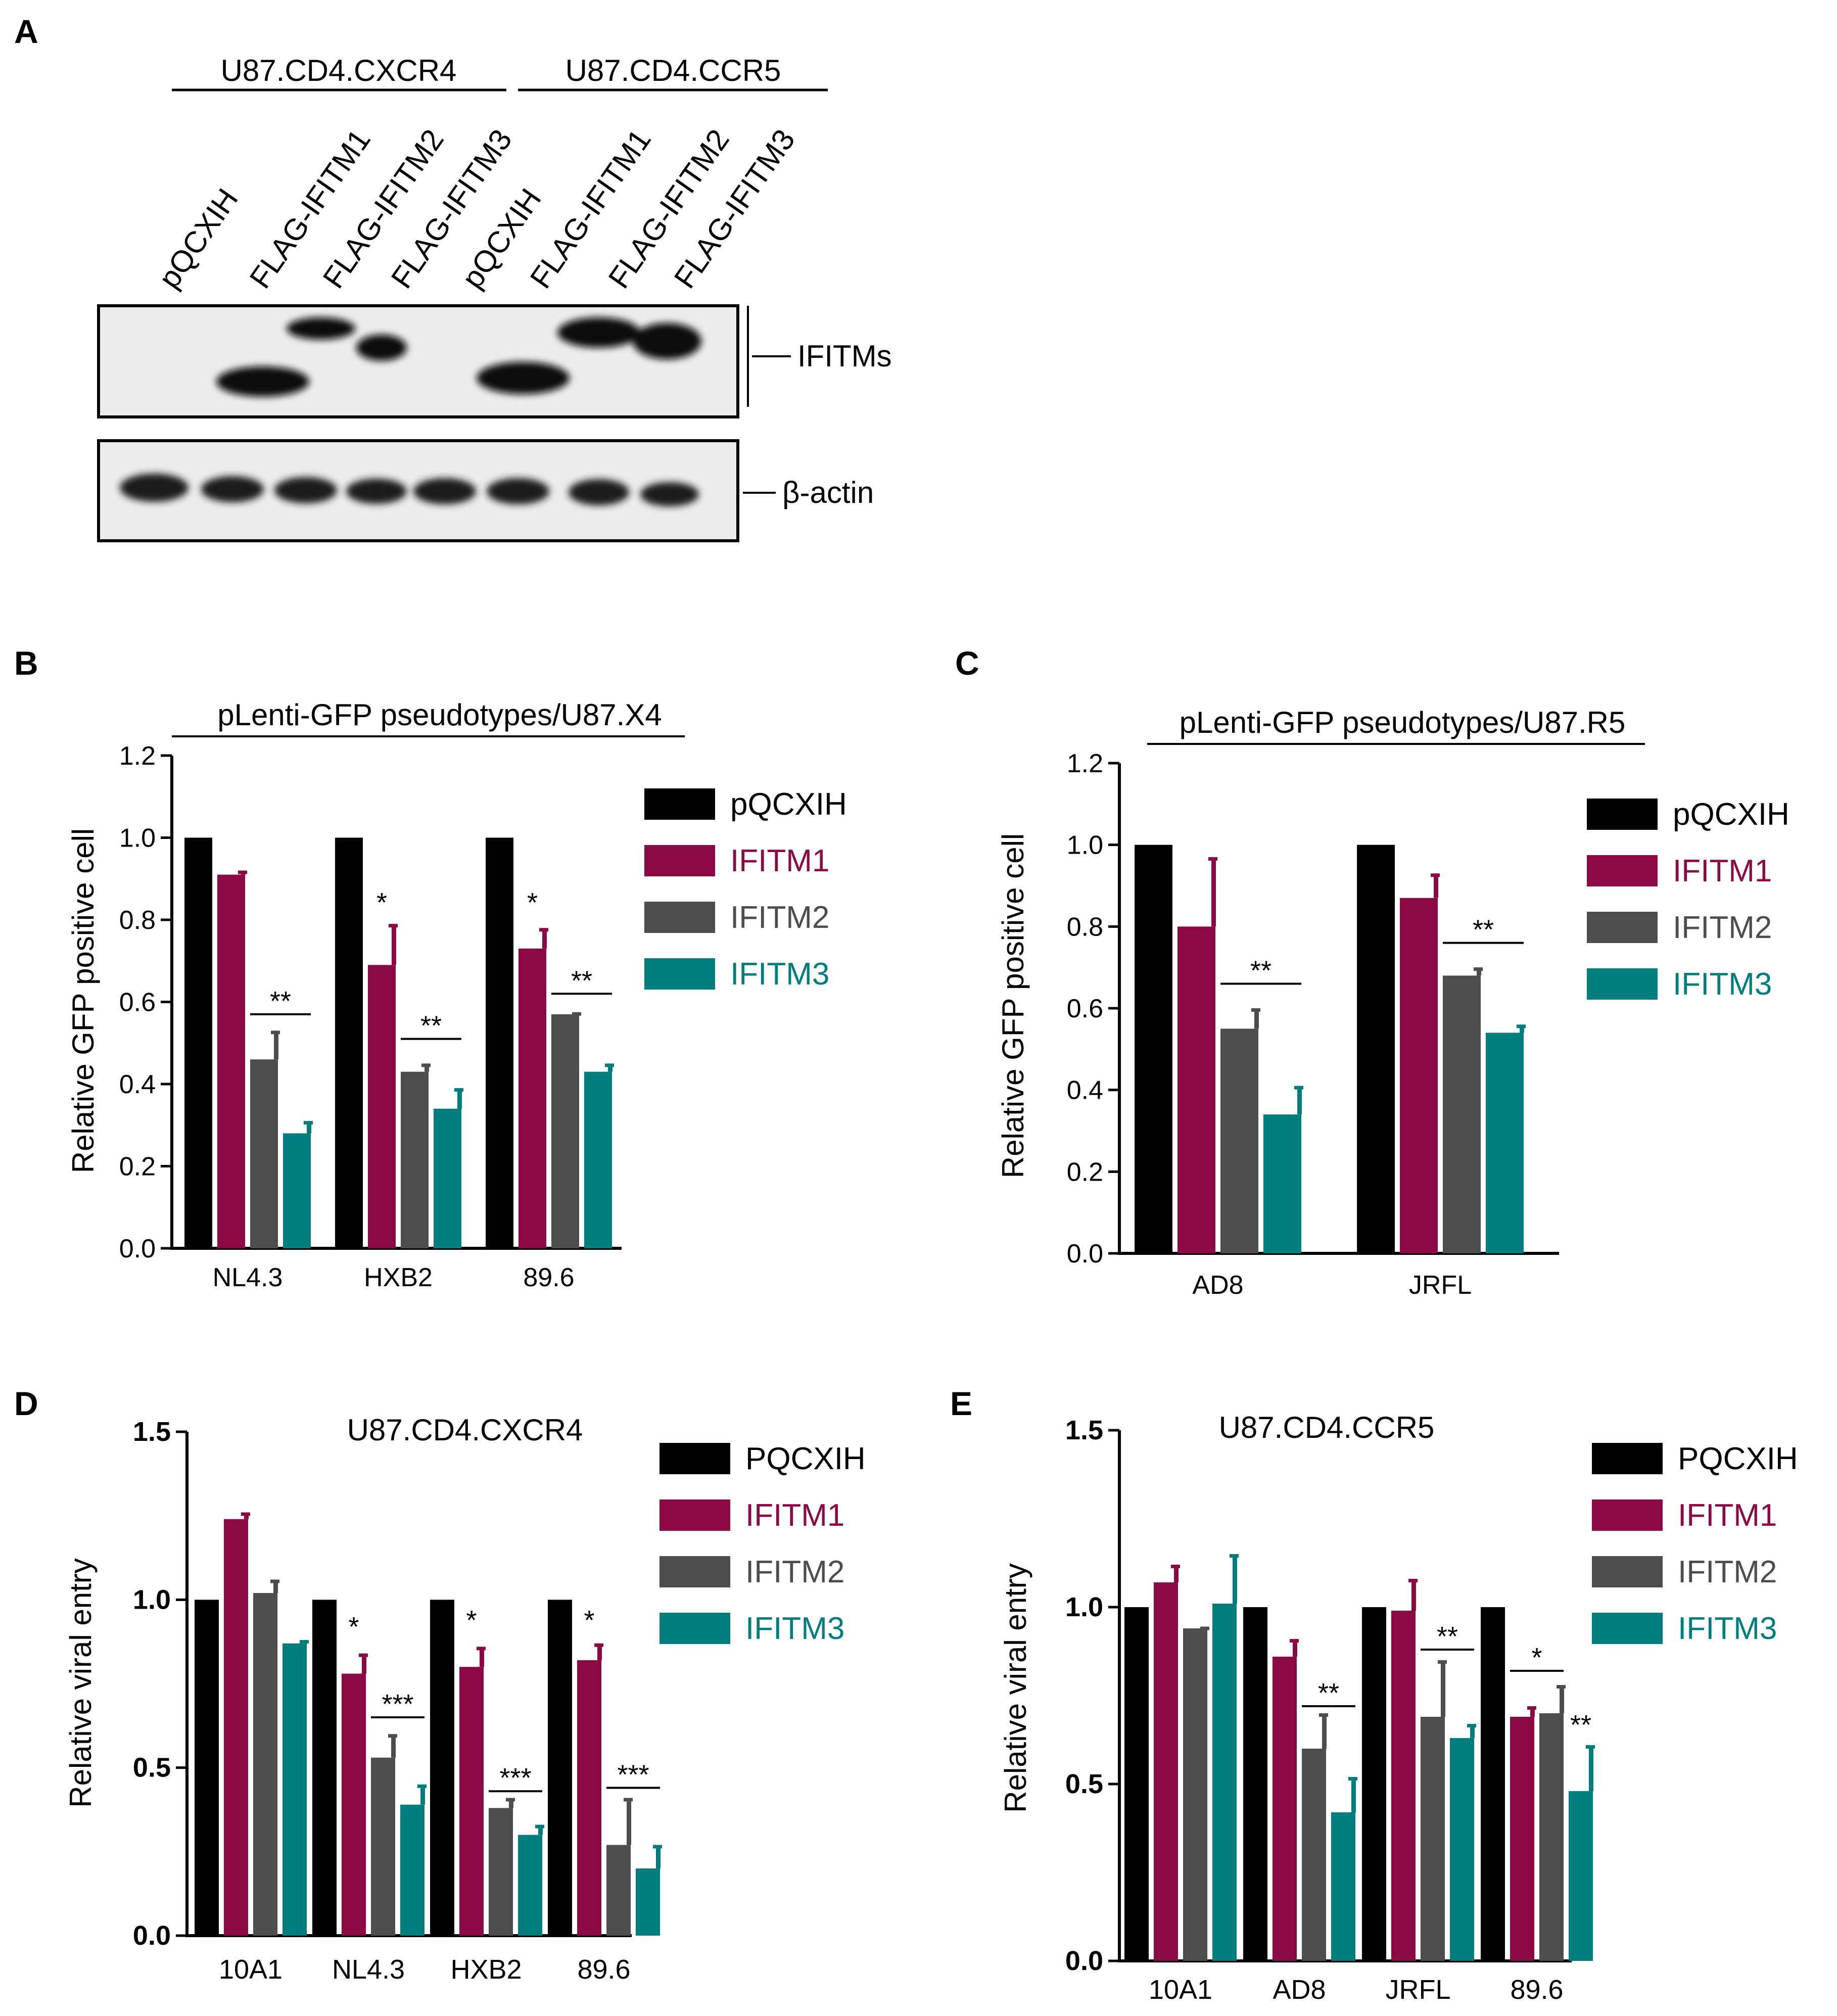  Describe the element at coordinates (1085, 1008) in the screenshot. I see `y-tick-label: 0.6` at that location.